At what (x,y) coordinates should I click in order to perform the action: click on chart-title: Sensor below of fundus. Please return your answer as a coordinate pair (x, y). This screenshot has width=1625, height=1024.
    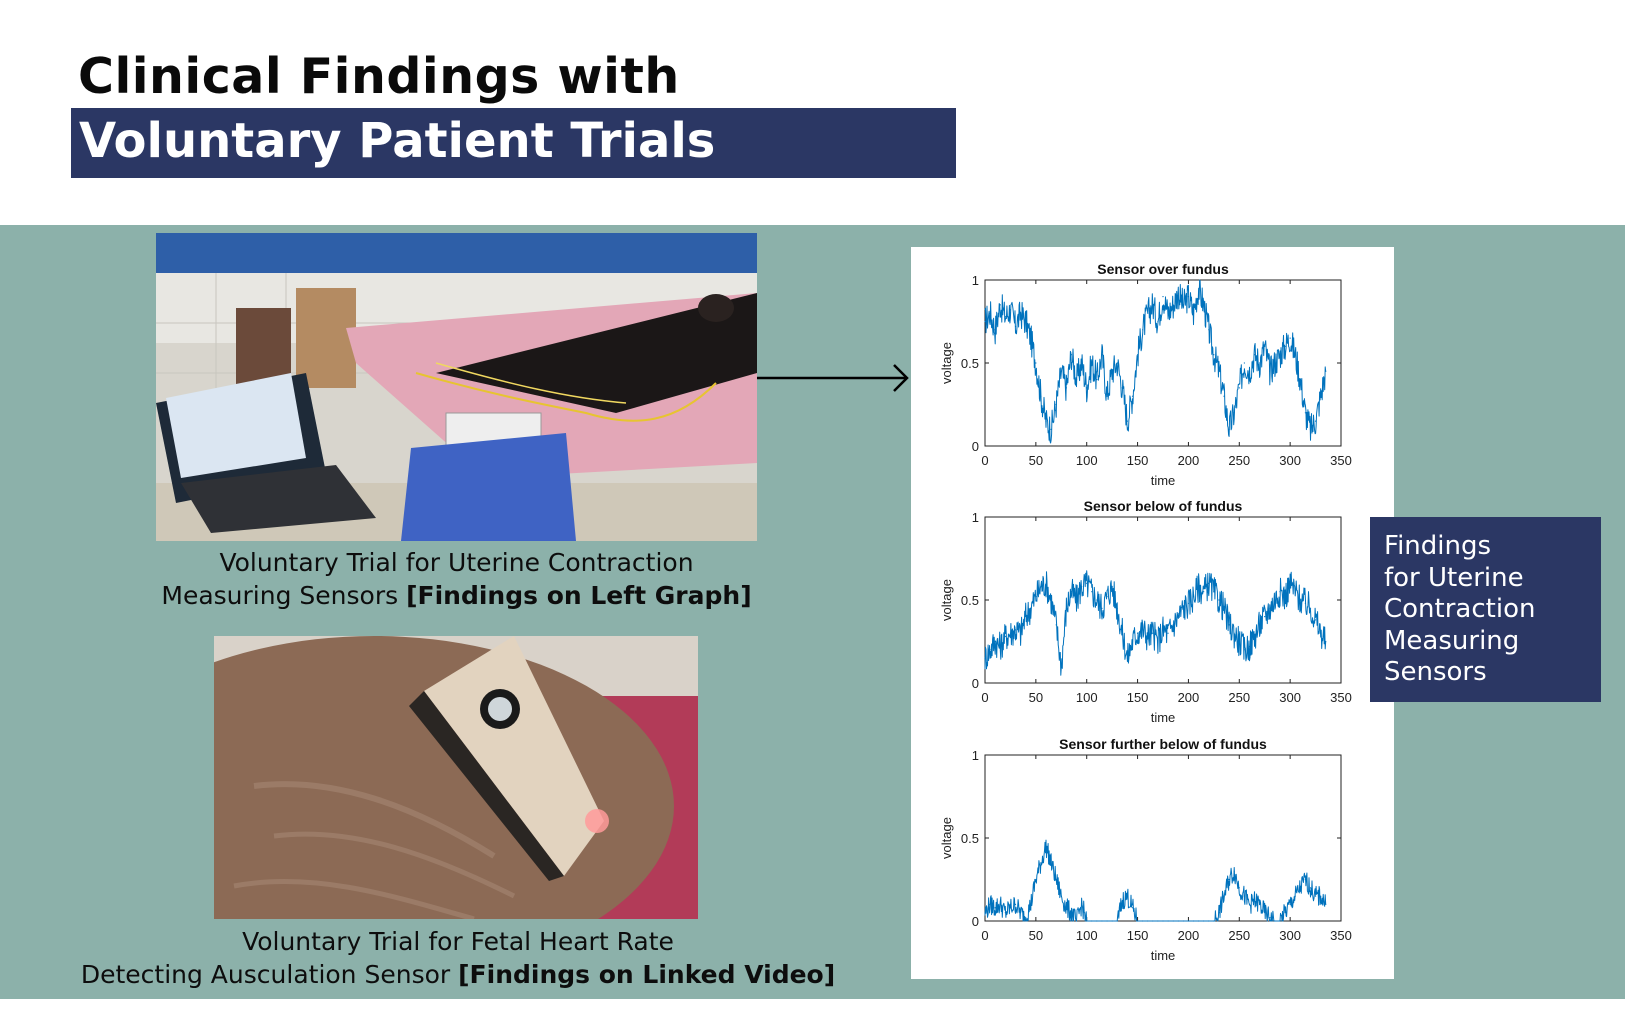
    Looking at the image, I should click on (1163, 506).